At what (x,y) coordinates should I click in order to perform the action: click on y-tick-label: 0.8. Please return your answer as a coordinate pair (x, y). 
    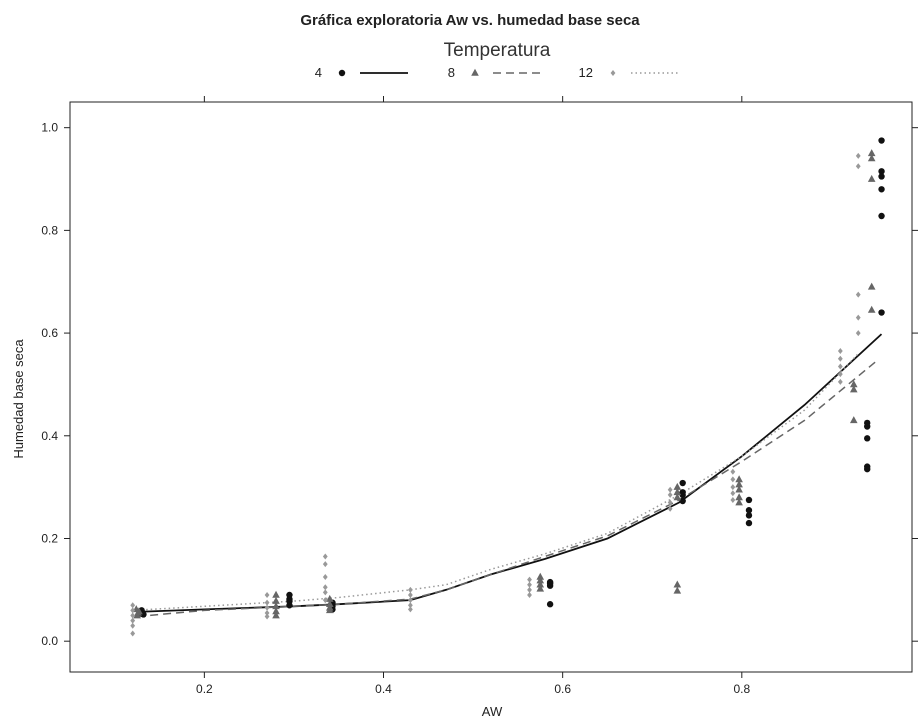
    Looking at the image, I should click on (49, 230).